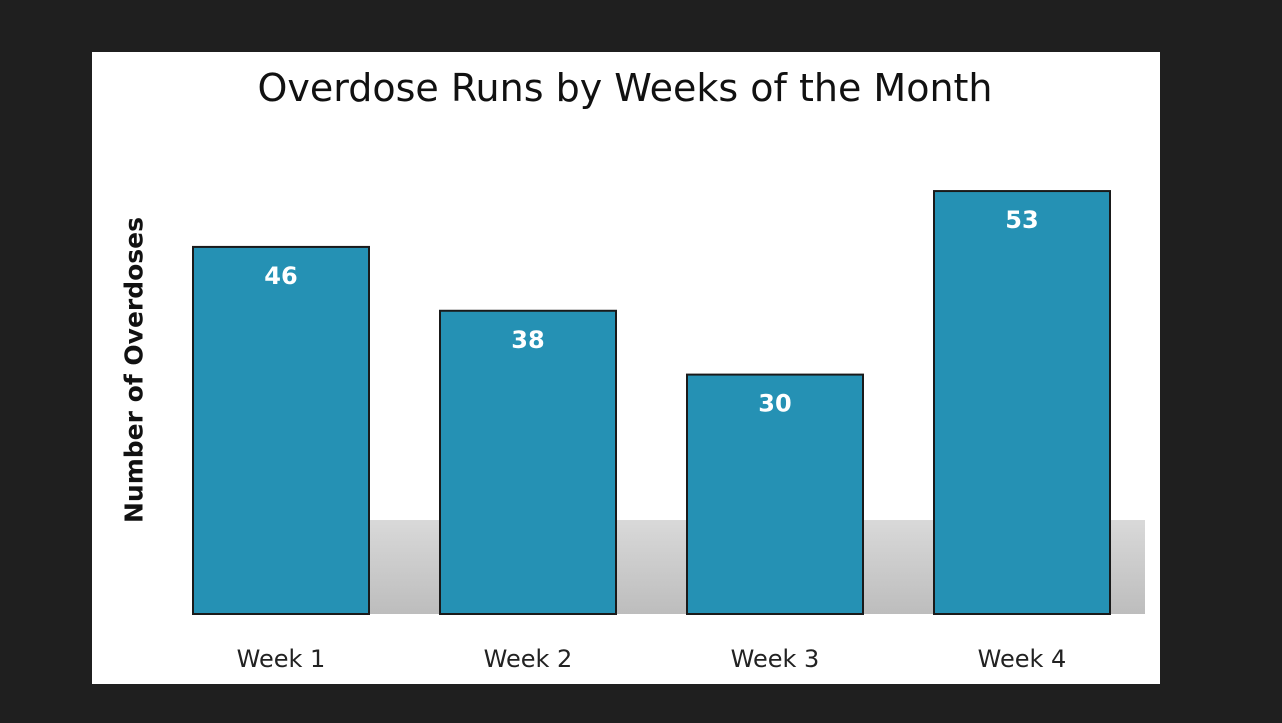  Describe the element at coordinates (1022, 659) in the screenshot. I see `x-tick-label-4: Week 4` at that location.